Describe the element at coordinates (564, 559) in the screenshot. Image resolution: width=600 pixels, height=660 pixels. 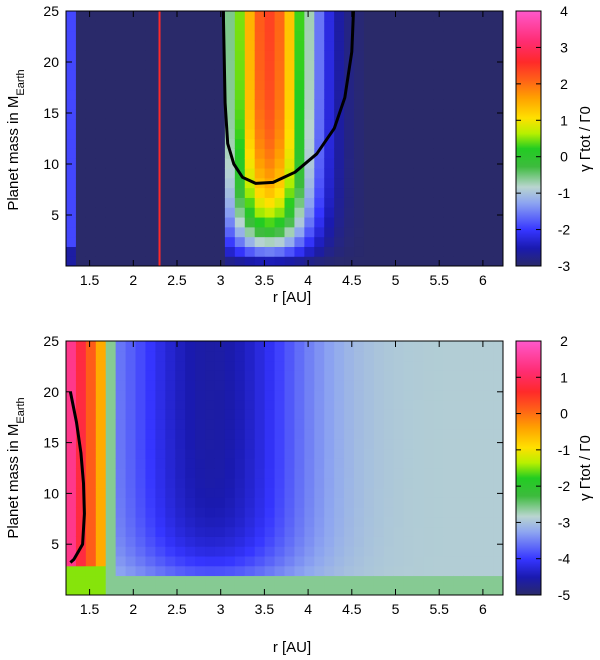
I see `colorbar-tick-label: -4` at that location.